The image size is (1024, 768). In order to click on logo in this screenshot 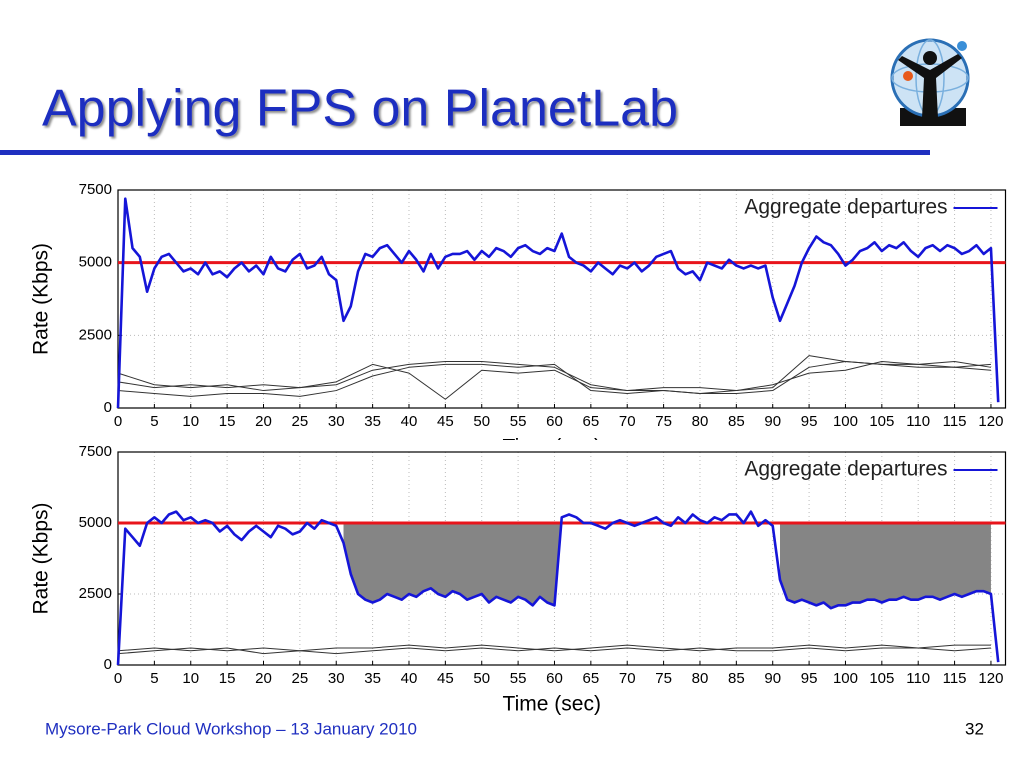, I will do `click(930, 82)`.